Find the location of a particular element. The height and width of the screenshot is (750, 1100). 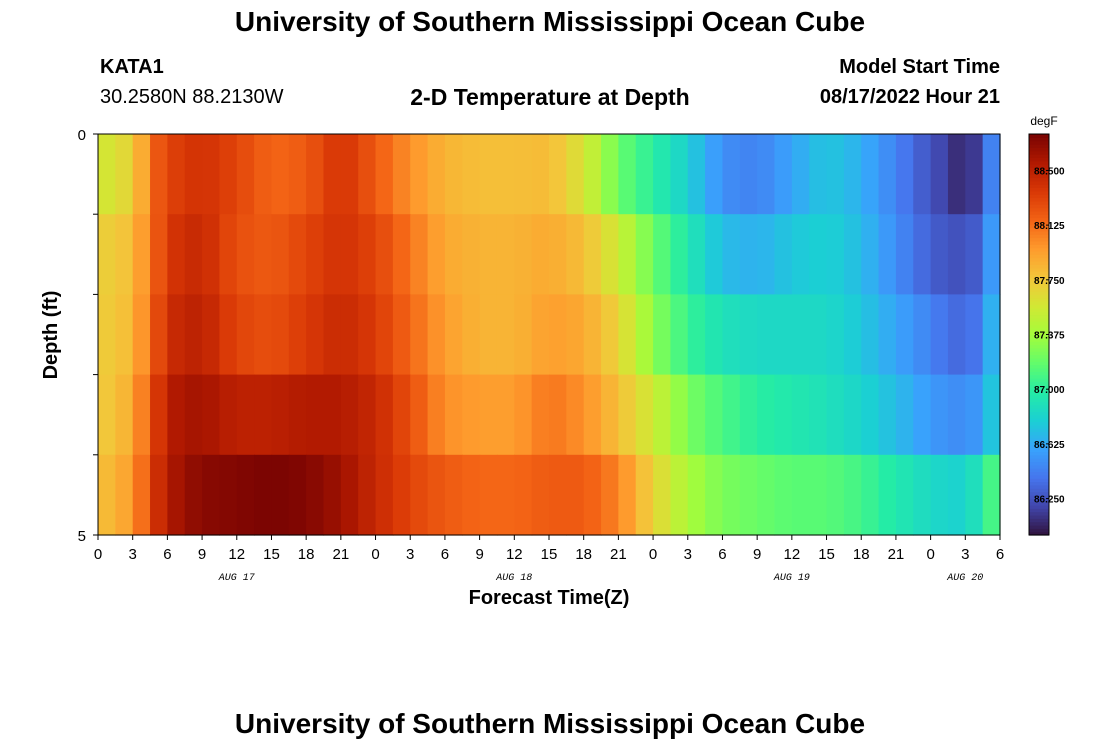

x-tick-label: 9 is located at coordinates (479, 554).